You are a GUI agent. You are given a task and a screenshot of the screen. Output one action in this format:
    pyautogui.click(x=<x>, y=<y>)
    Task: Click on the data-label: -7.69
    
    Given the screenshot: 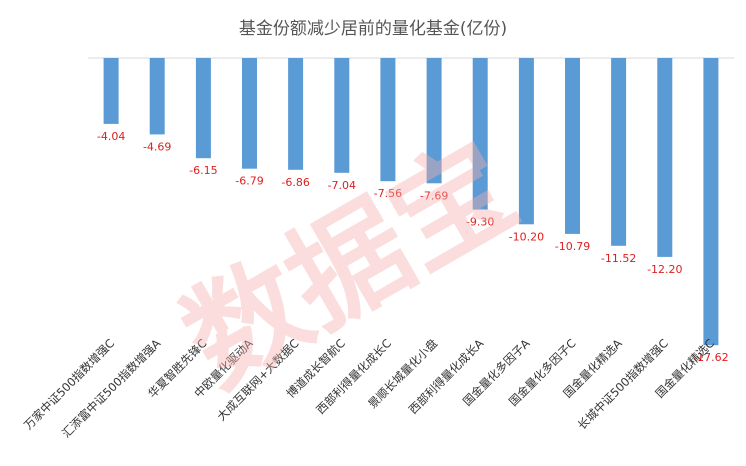 What is the action you would take?
    pyautogui.click(x=434, y=195)
    